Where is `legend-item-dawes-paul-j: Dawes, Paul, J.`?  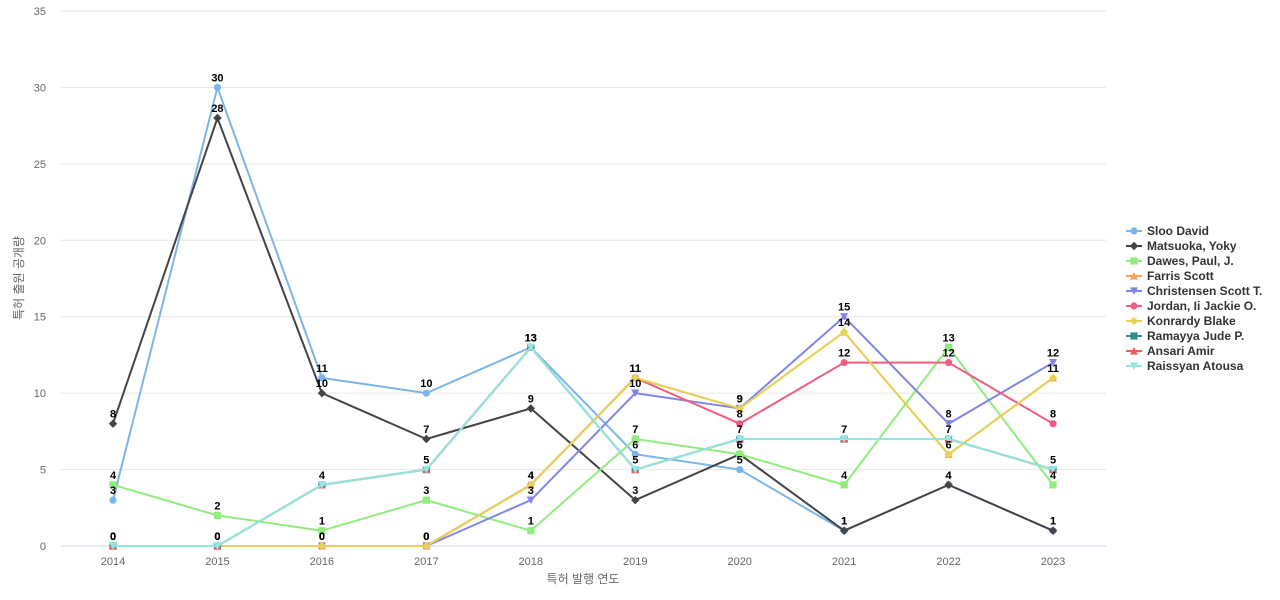
legend-item-dawes-paul-j: Dawes, Paul, J. is located at coordinates (1180, 261).